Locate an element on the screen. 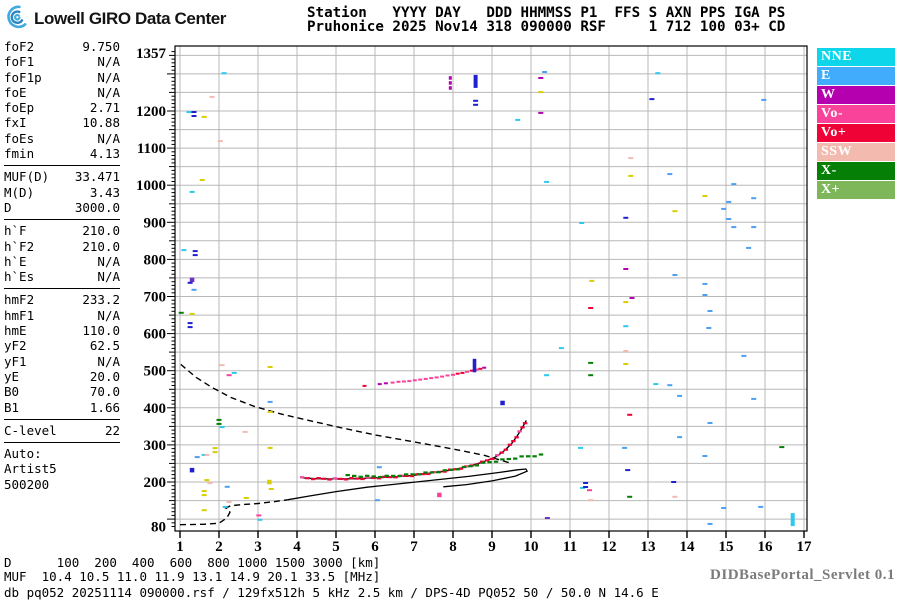  parameter-label: C-level is located at coordinates (30, 430).